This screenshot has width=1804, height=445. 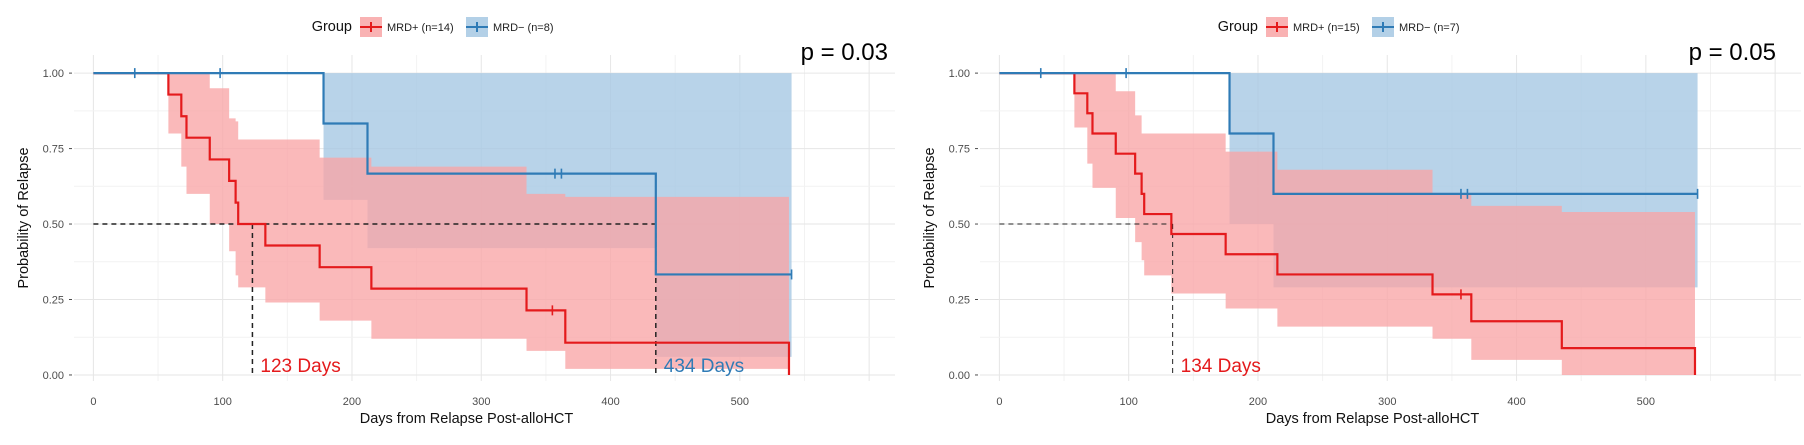 I want to click on survival-curve-mrd-neg, so click(x=1348, y=133).